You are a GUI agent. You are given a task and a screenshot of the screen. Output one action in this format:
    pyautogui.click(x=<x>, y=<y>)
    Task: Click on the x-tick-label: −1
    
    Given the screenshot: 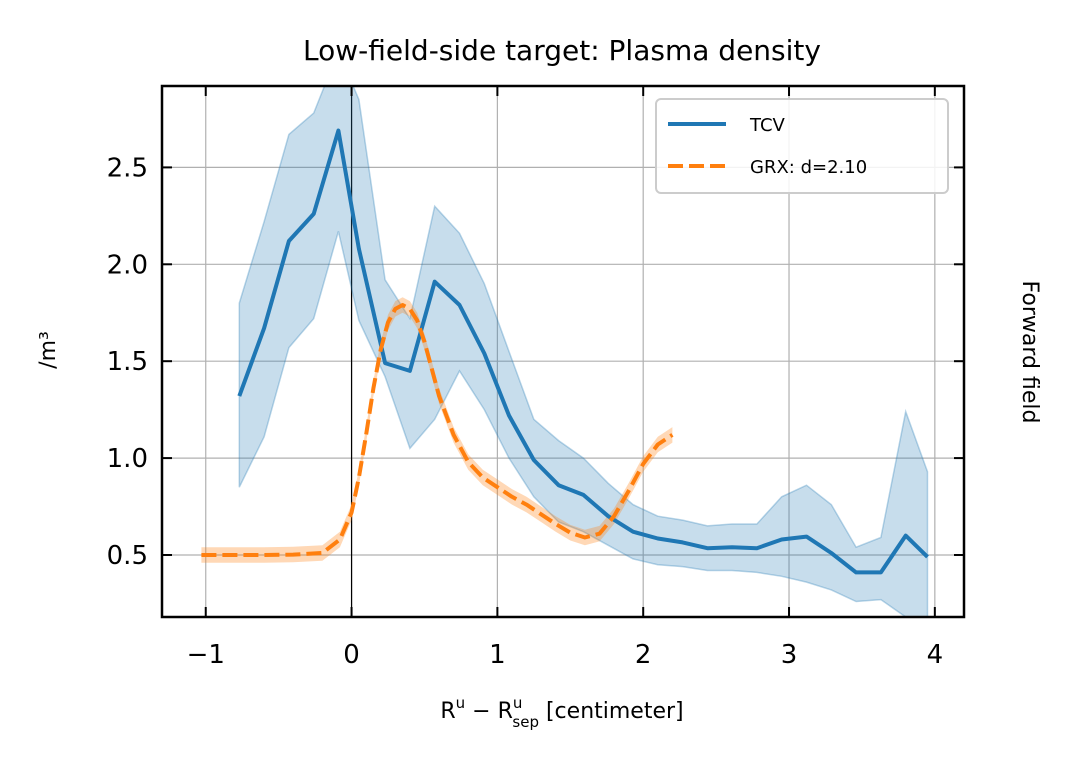 What is the action you would take?
    pyautogui.click(x=206, y=655)
    